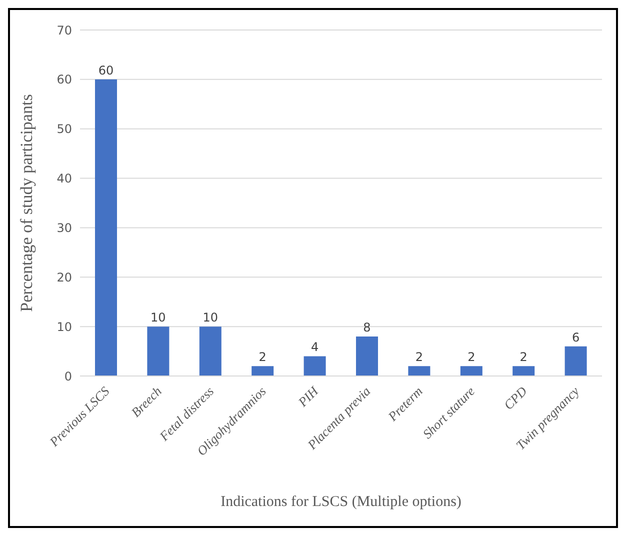 This screenshot has height=538, width=629. I want to click on y-tick-label: 30, so click(64, 227).